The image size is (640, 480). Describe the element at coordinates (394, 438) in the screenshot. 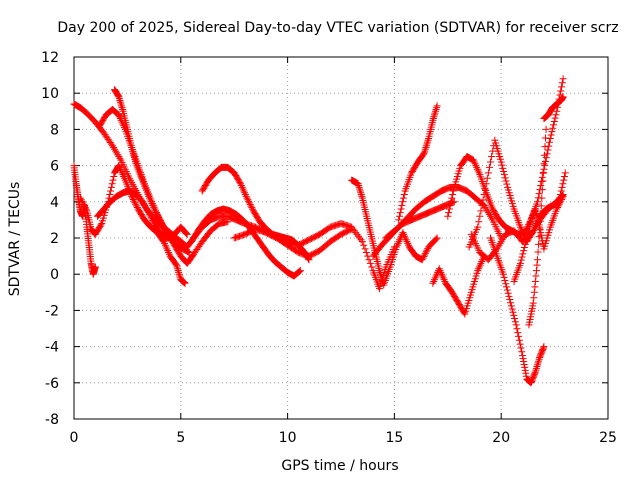

I see `x-tick-label: 15` at that location.